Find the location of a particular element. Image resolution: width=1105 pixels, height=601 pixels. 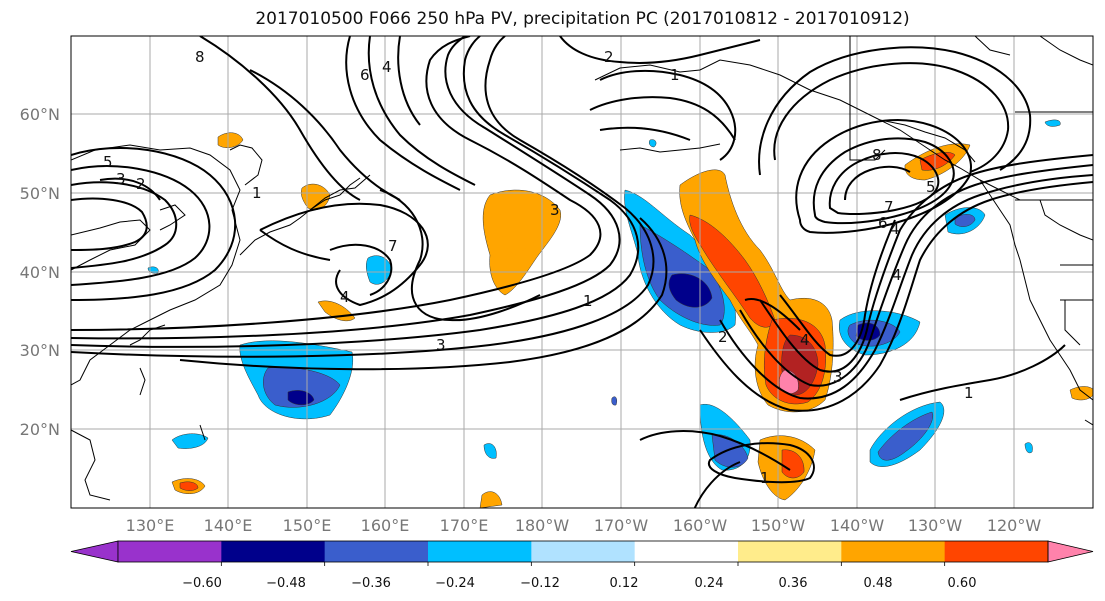

lat-label: 30°N is located at coordinates (40, 350).